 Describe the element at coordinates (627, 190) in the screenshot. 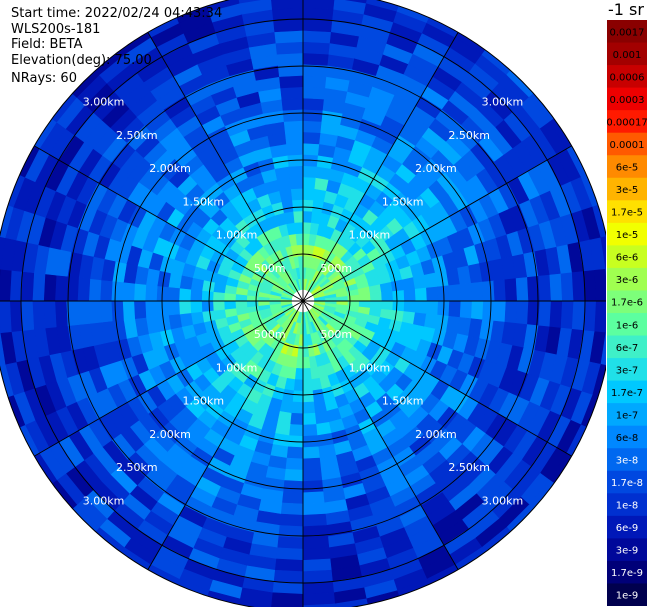

I see `colorbar-tick-label: 3e-5` at that location.